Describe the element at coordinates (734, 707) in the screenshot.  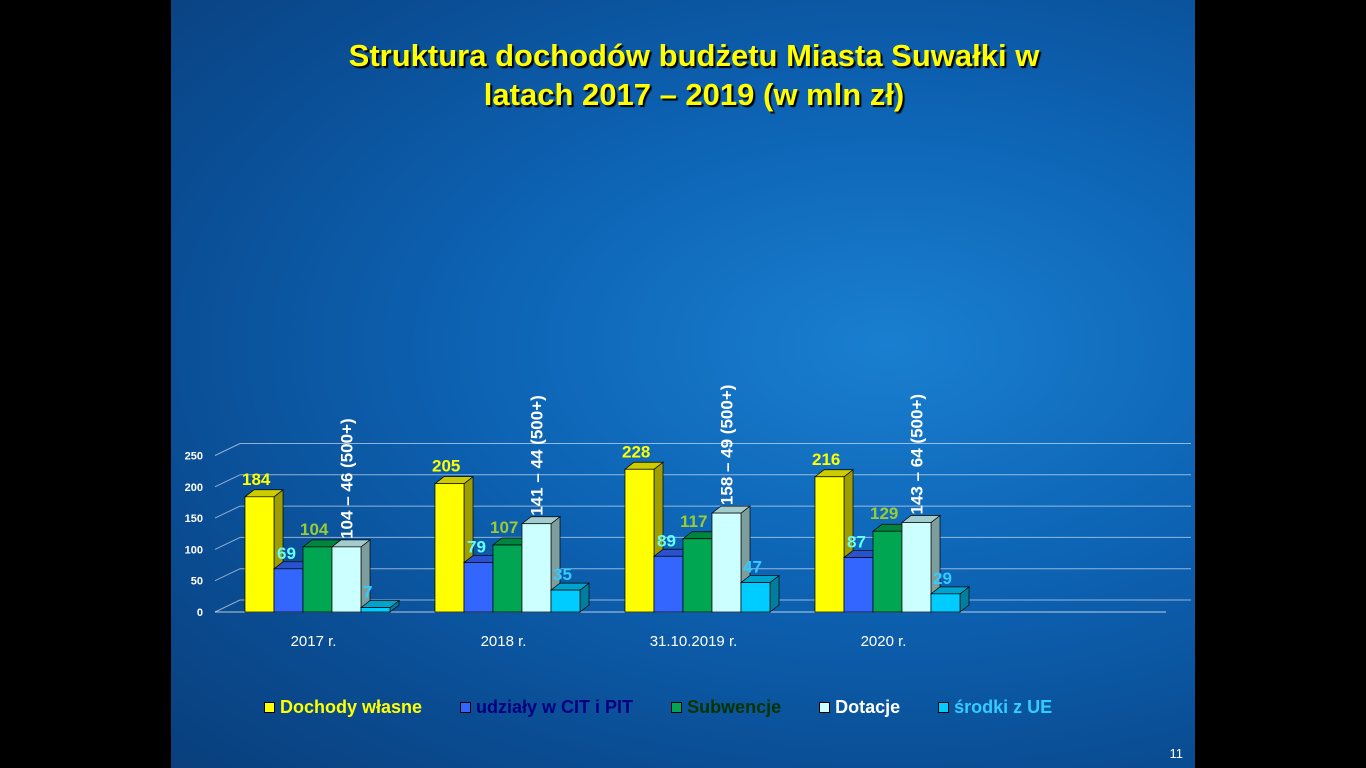
I see `legend-label: Subwencje` at that location.